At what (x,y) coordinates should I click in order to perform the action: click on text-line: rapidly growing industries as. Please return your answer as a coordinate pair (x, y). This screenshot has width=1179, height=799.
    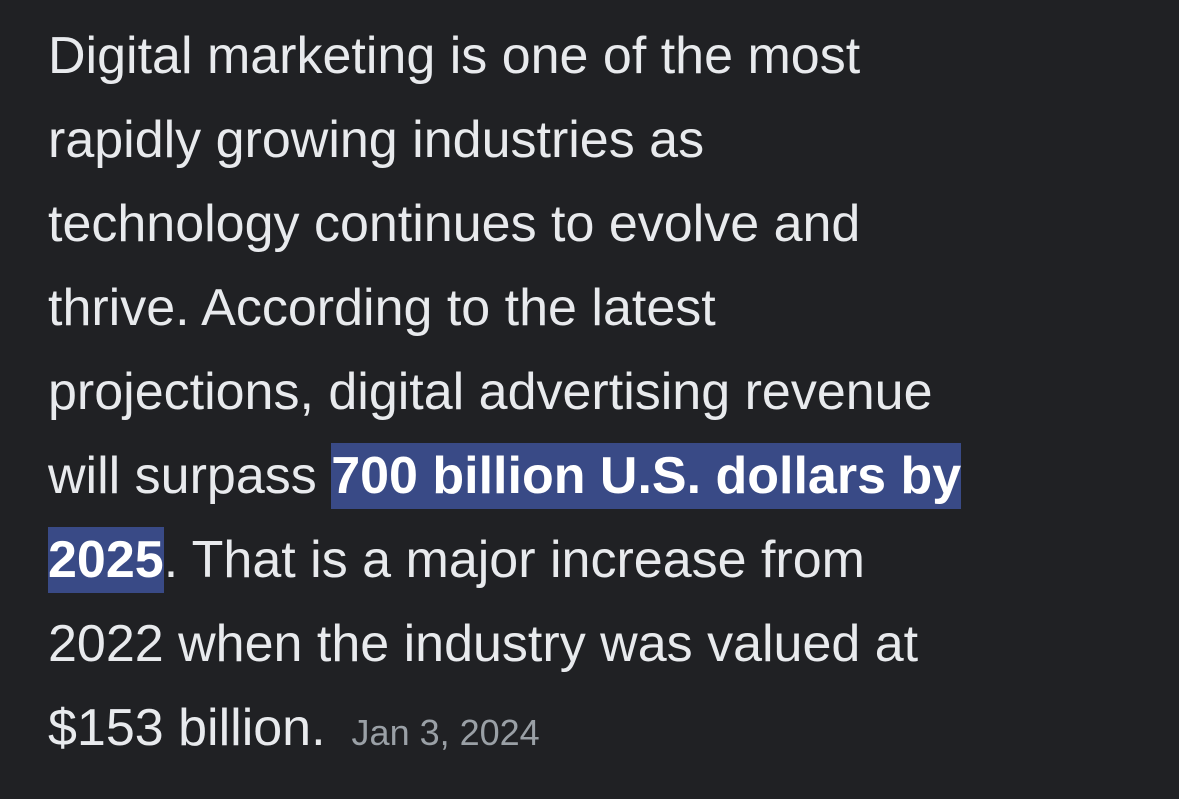
    Looking at the image, I should click on (608, 140).